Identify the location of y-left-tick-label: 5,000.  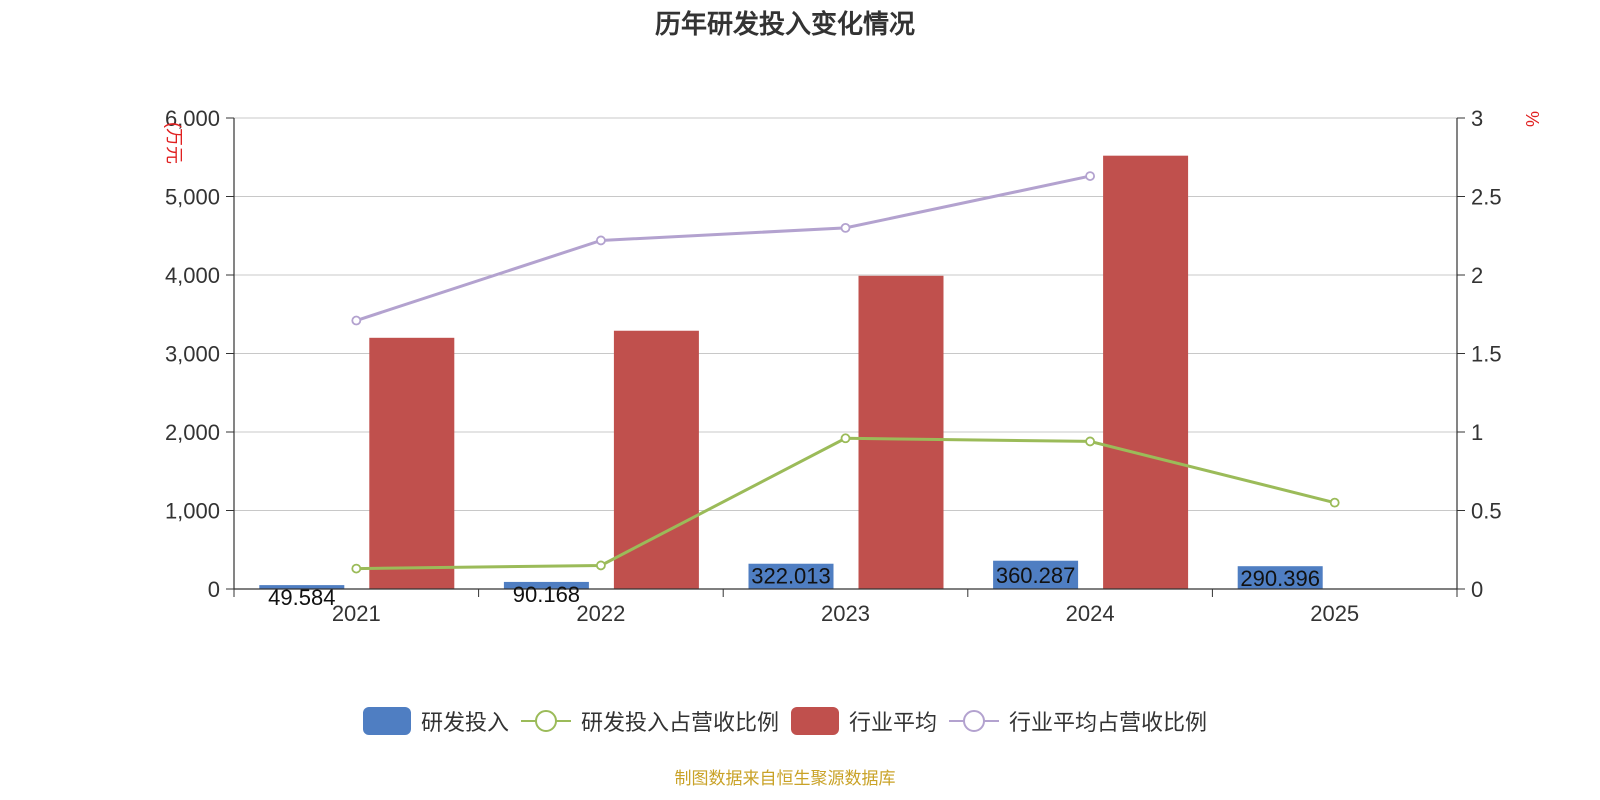
(192, 197).